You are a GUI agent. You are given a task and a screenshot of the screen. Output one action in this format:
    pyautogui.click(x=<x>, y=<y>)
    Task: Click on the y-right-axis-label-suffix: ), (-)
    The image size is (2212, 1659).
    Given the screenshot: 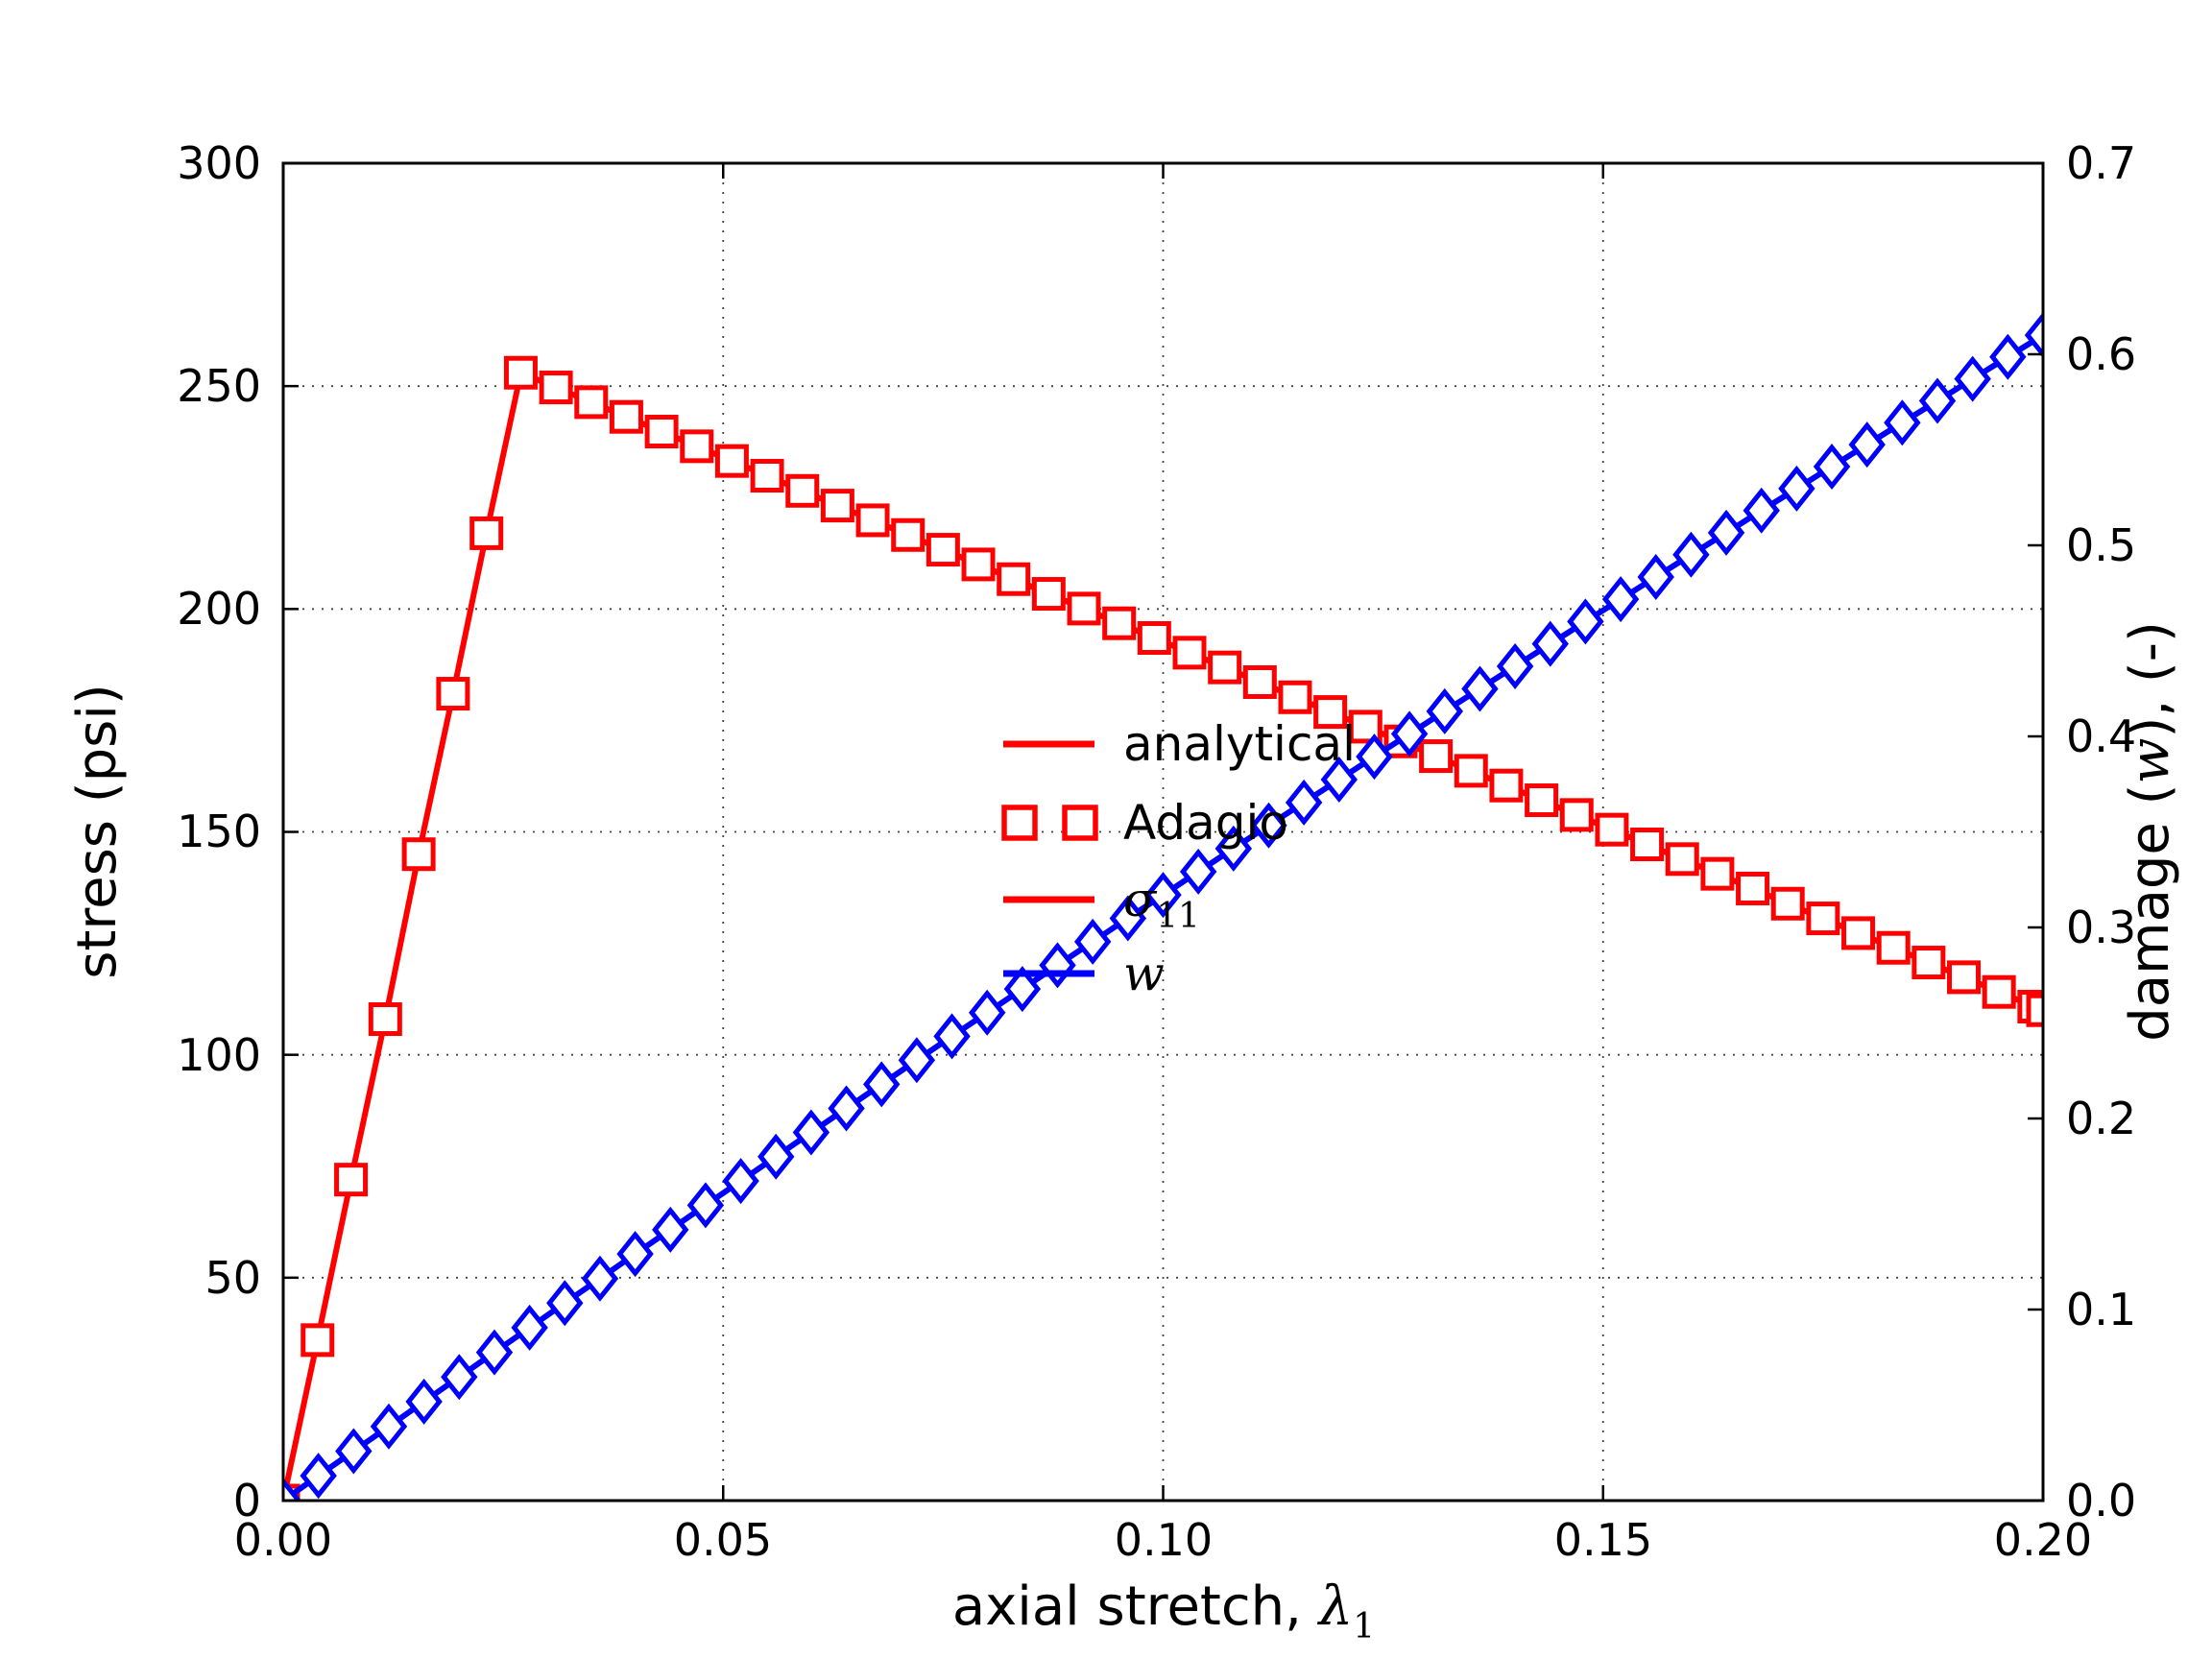 What is the action you would take?
    pyautogui.click(x=2150, y=679)
    